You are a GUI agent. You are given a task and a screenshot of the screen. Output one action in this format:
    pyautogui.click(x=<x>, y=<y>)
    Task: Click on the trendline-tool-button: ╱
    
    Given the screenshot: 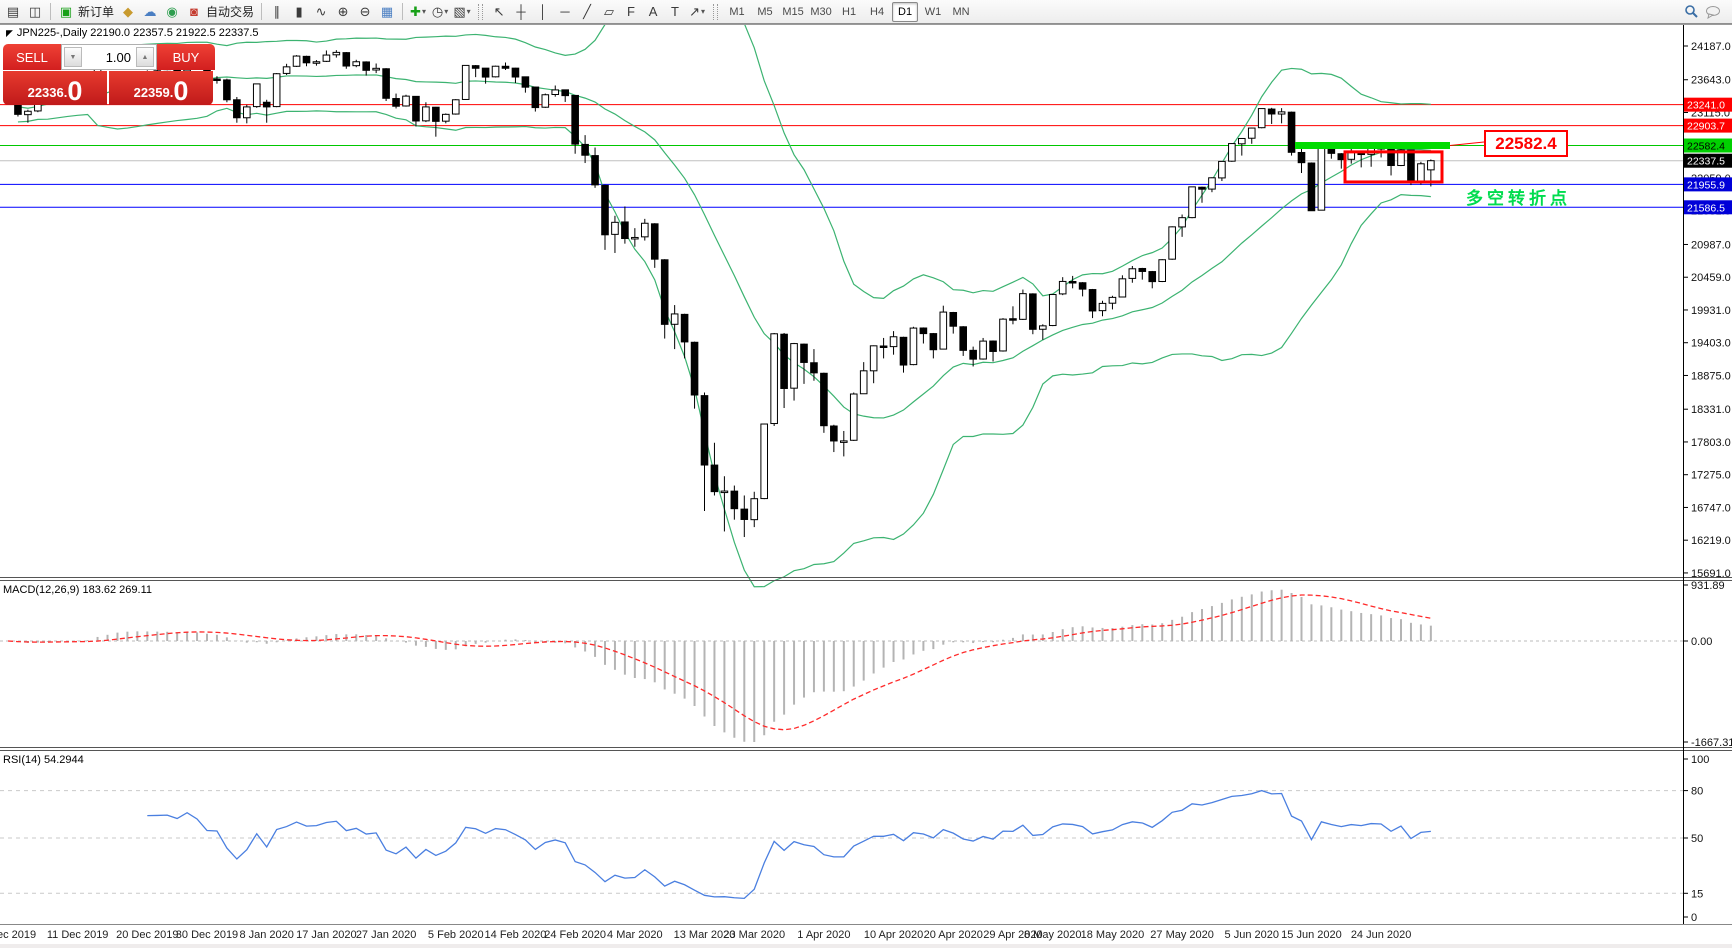 What is the action you would take?
    pyautogui.click(x=587, y=11)
    